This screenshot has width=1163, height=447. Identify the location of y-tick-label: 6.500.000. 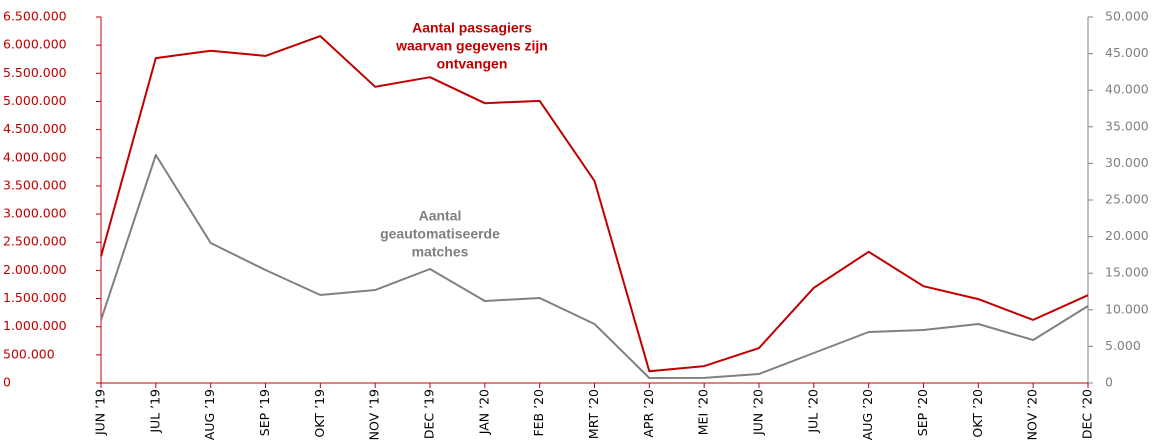
(35, 16).